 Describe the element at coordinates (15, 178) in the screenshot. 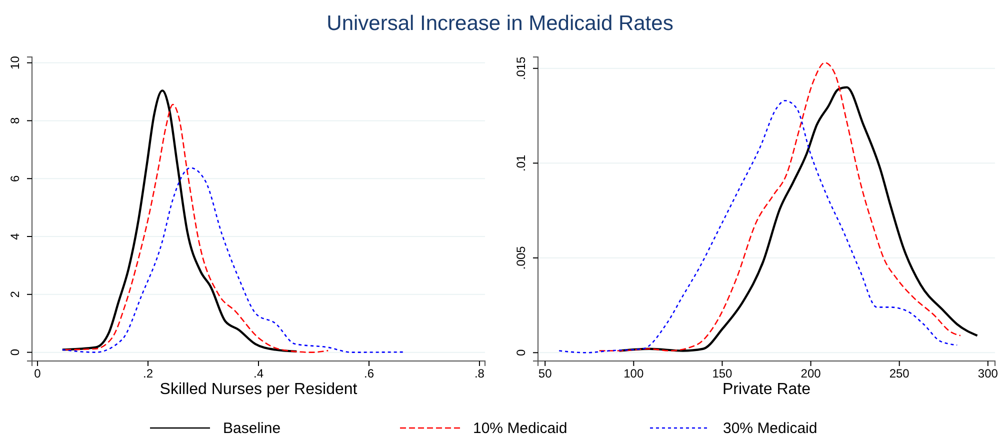

I see `y-tick-label: 6` at that location.